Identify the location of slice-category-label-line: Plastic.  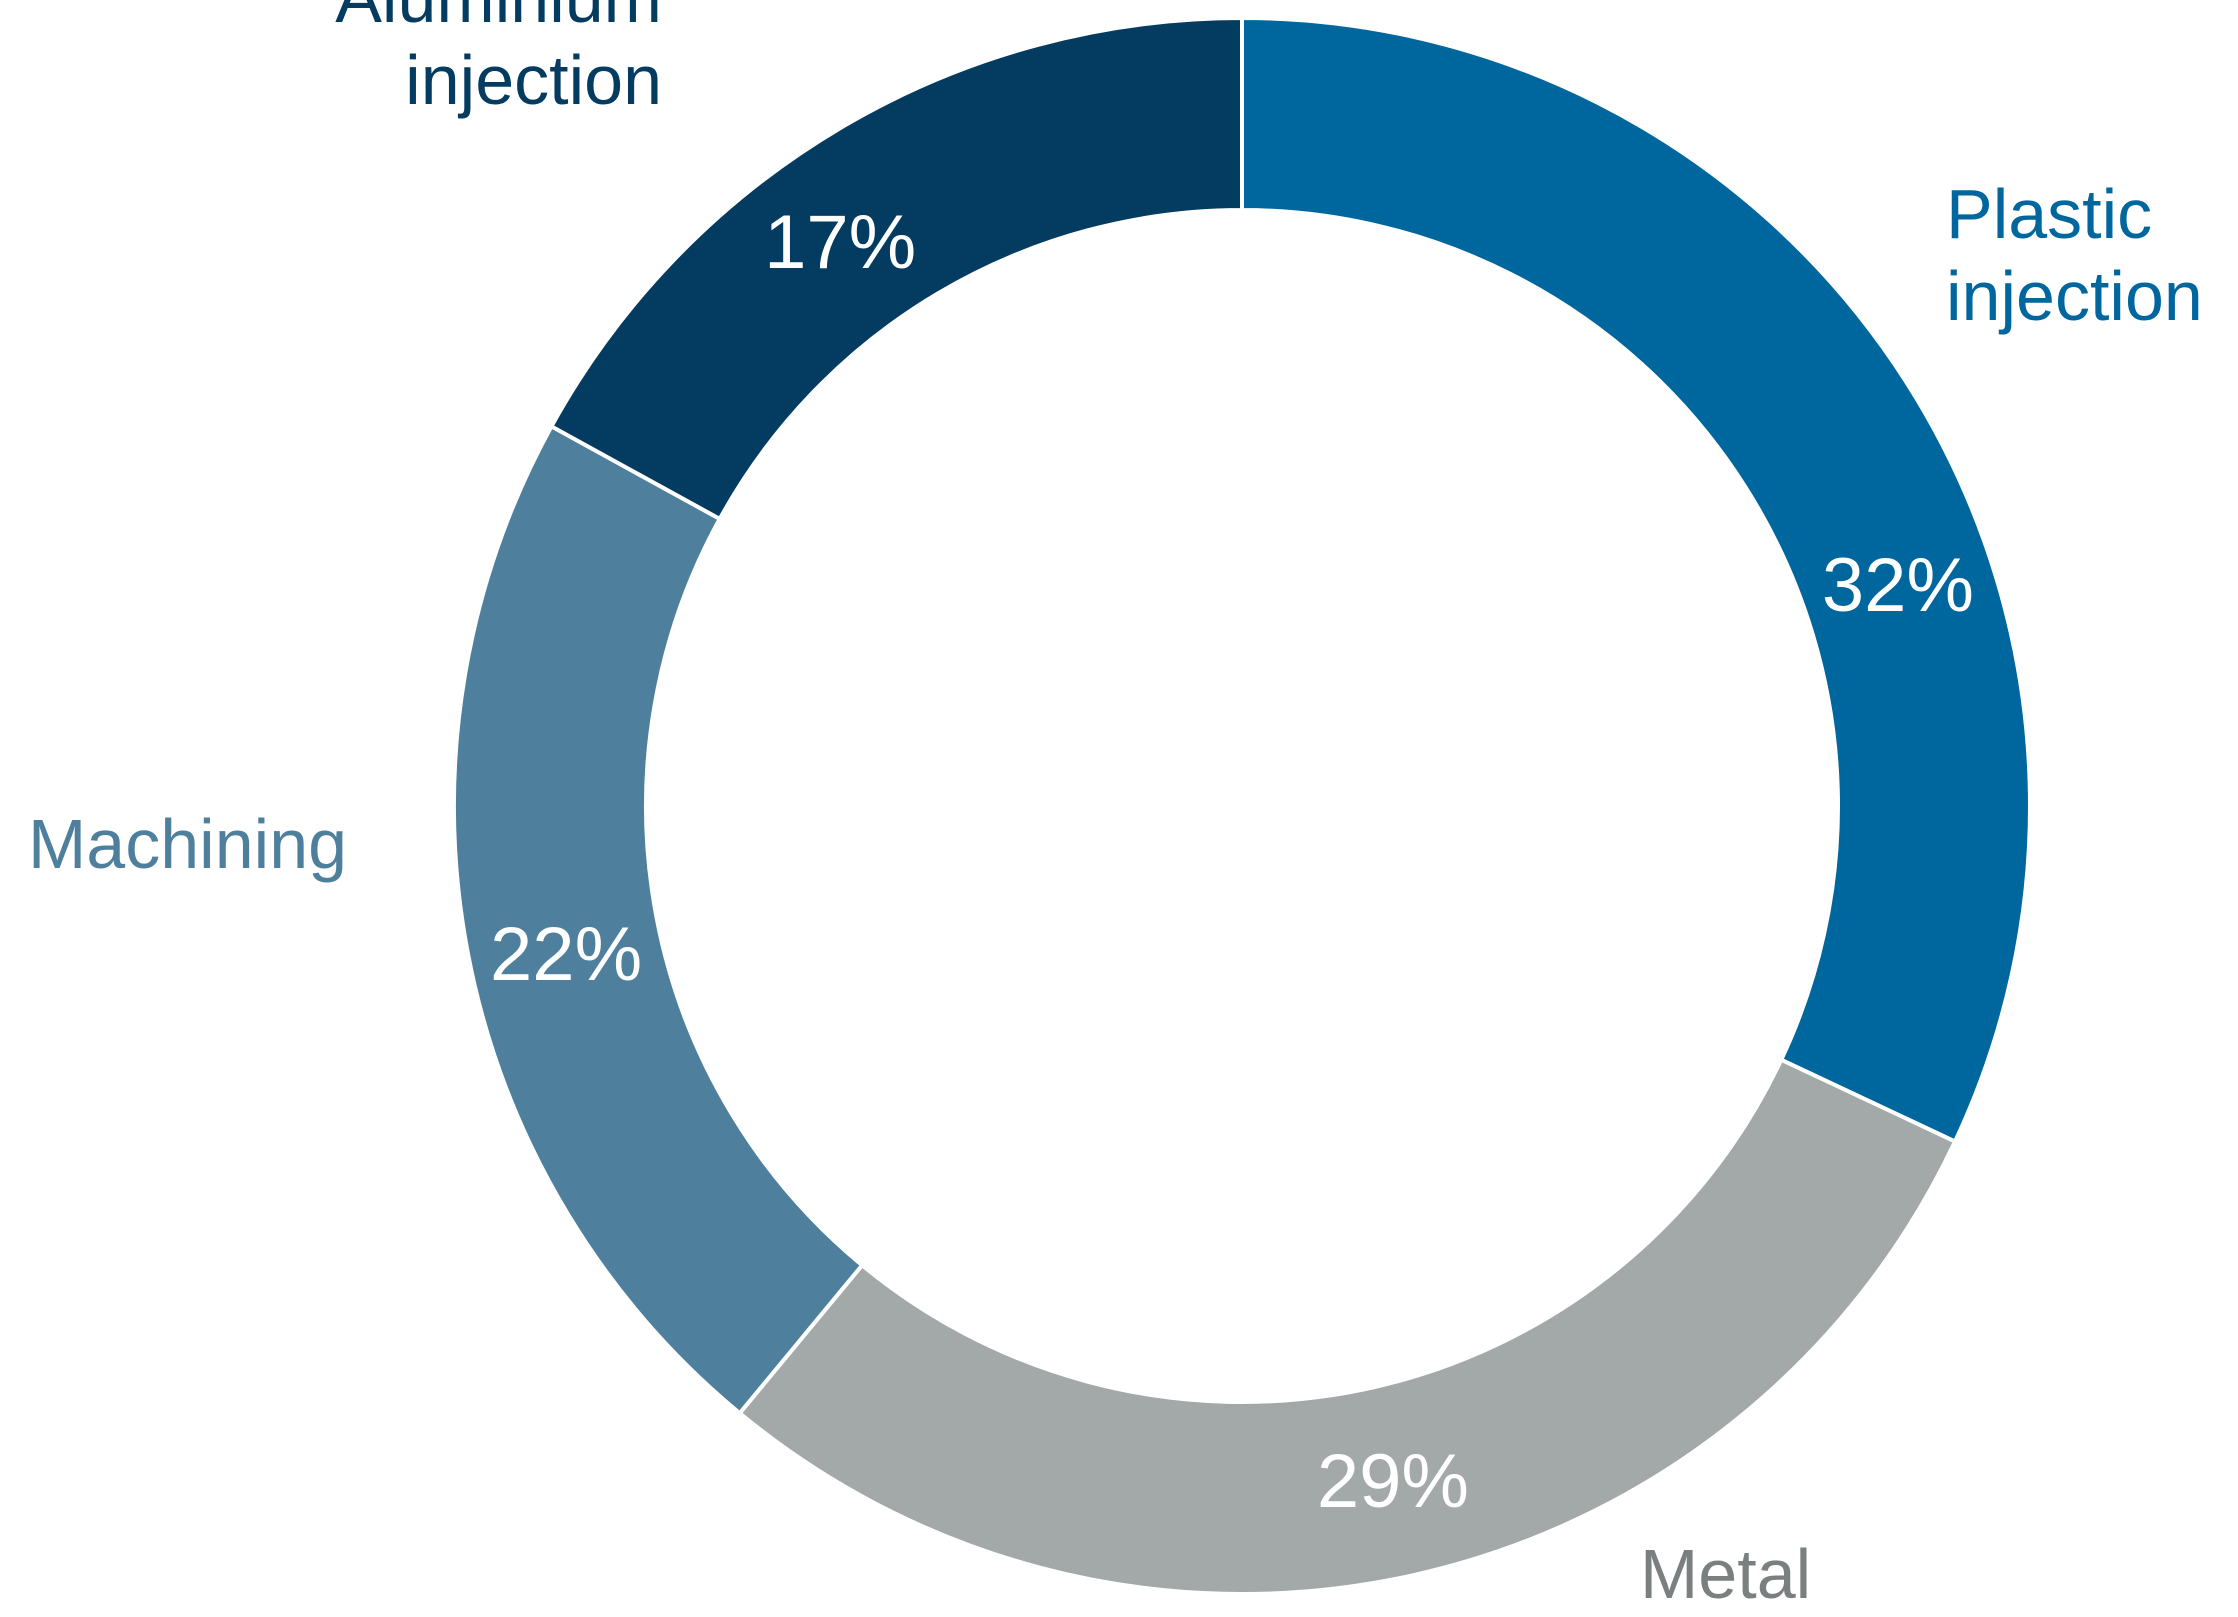
(2049, 214).